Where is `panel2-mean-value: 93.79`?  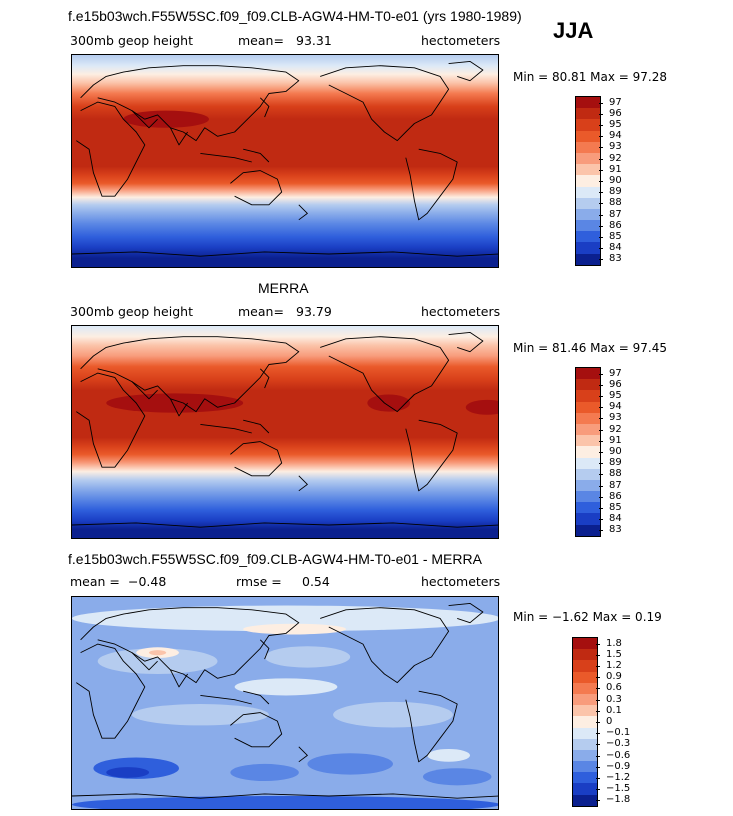 panel2-mean-value: 93.79 is located at coordinates (314, 311).